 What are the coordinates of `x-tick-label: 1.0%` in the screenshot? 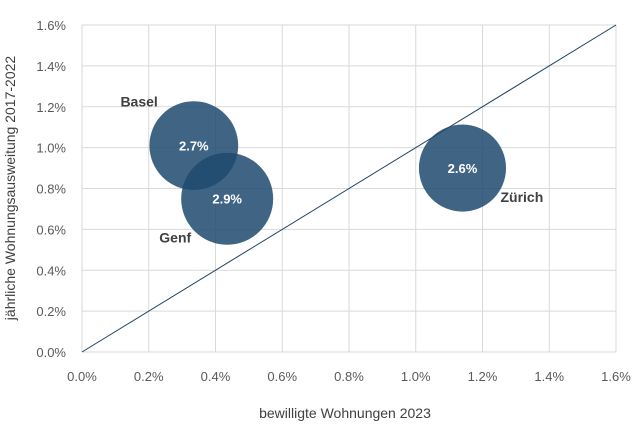 It's located at (416, 376).